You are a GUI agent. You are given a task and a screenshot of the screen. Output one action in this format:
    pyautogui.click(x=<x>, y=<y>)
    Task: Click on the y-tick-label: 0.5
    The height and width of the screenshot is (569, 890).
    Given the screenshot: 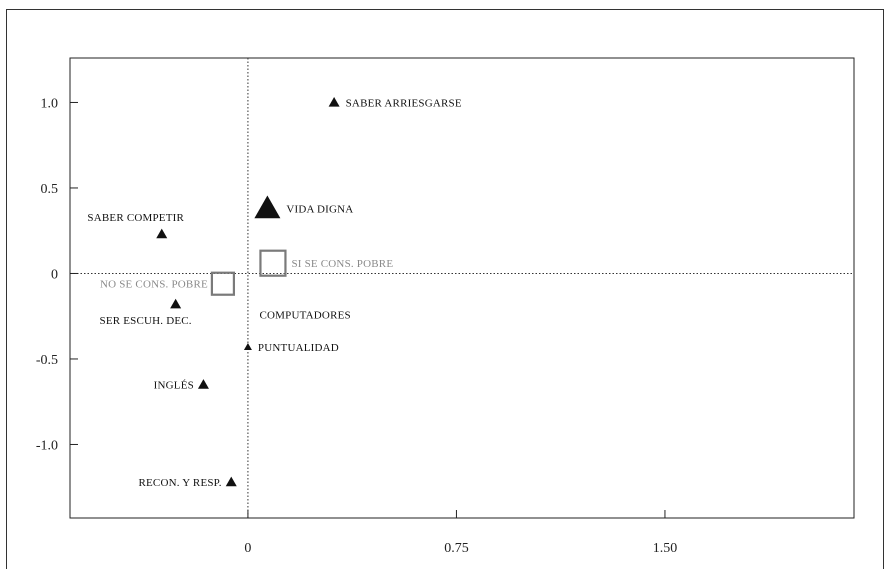 What is the action you would take?
    pyautogui.click(x=50, y=189)
    